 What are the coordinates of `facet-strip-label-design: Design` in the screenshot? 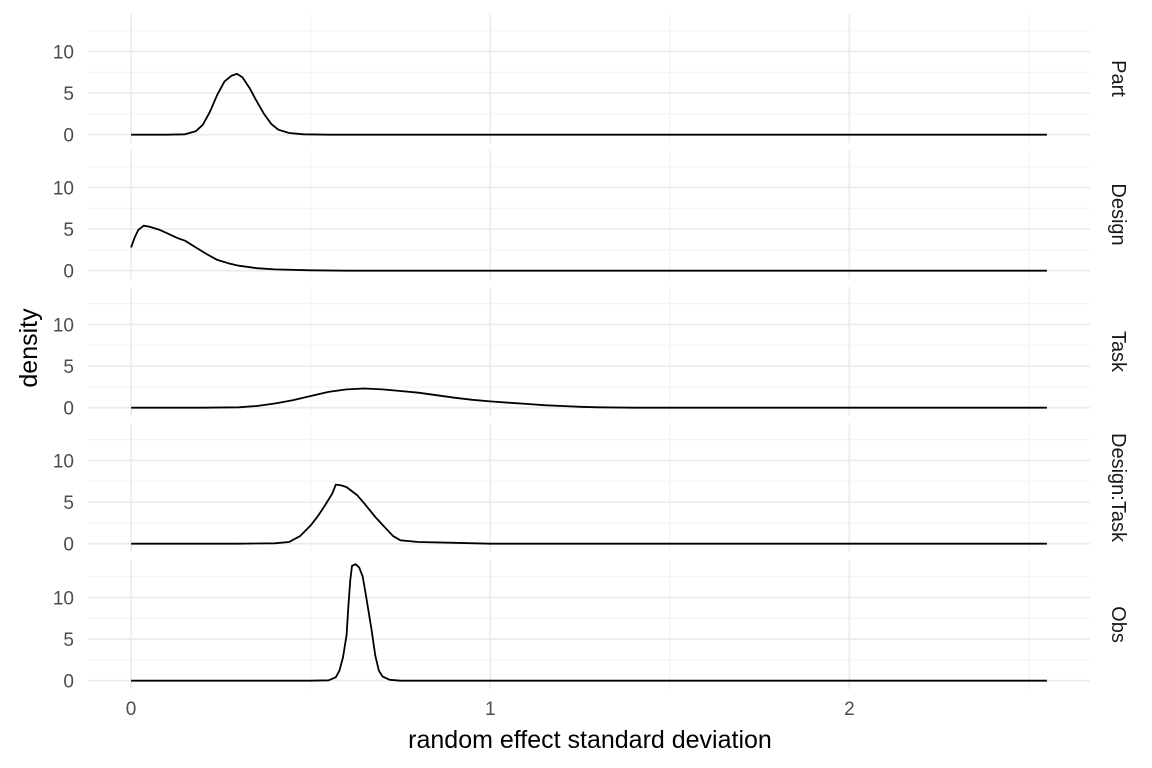 It's located at (1118, 214).